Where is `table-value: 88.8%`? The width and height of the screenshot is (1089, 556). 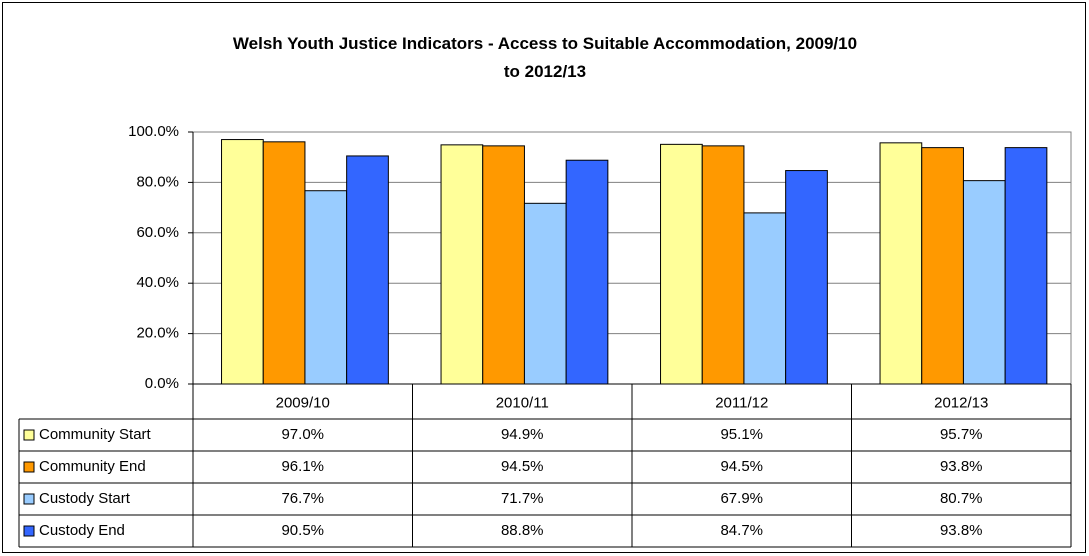 table-value: 88.8% is located at coordinates (522, 530).